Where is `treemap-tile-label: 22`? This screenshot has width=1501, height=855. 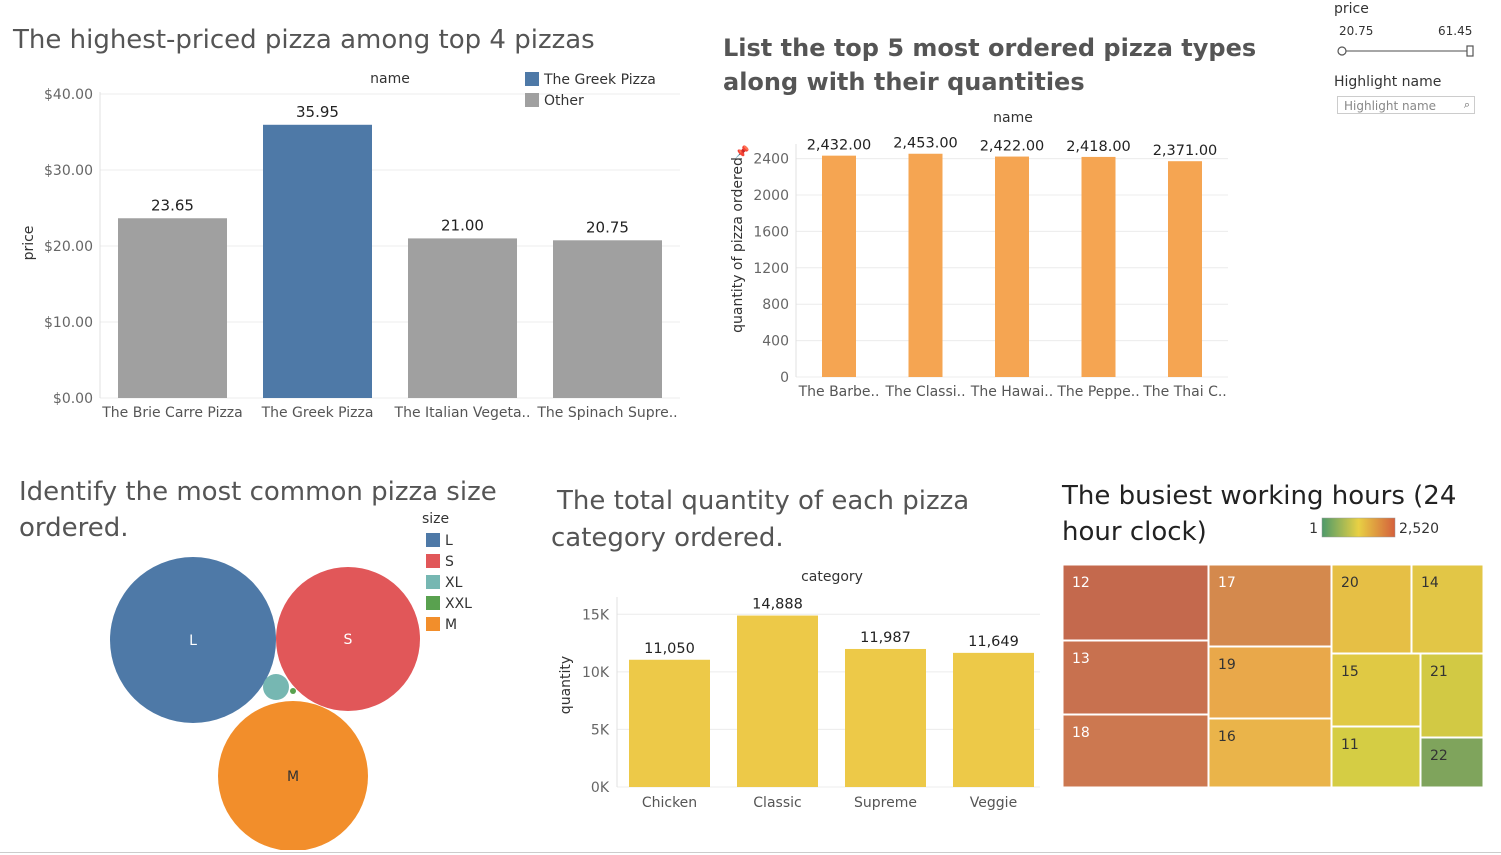
treemap-tile-label: 22 is located at coordinates (1439, 756).